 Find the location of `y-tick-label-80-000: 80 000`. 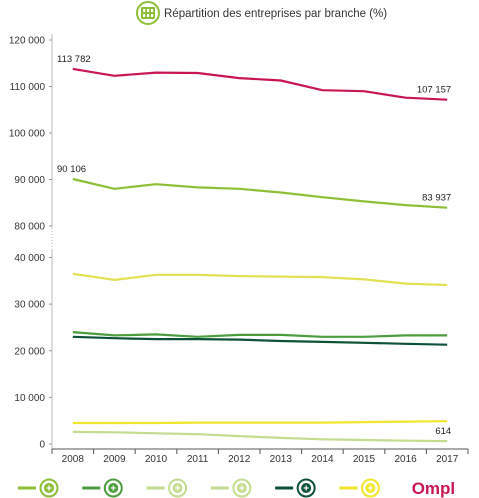

y-tick-label-80-000: 80 000 is located at coordinates (29, 227).